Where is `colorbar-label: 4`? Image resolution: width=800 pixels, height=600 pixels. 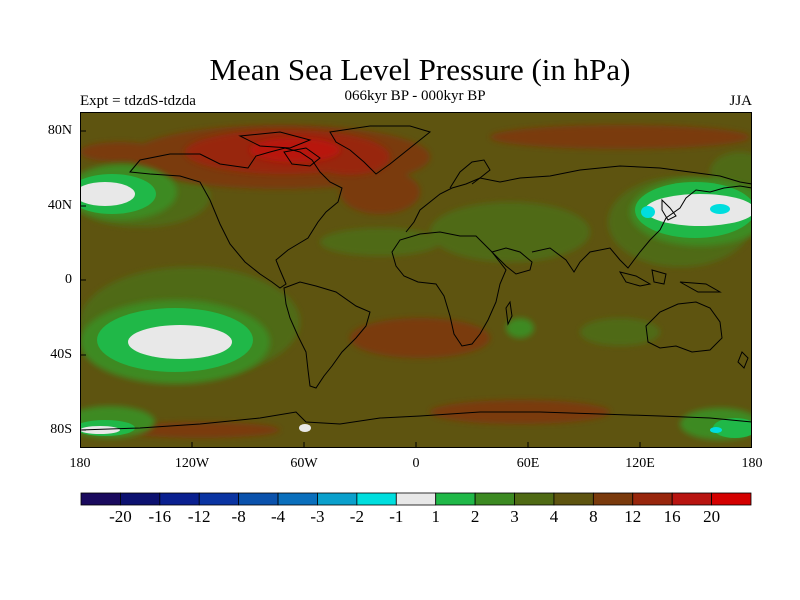 colorbar-label: 4 is located at coordinates (554, 516).